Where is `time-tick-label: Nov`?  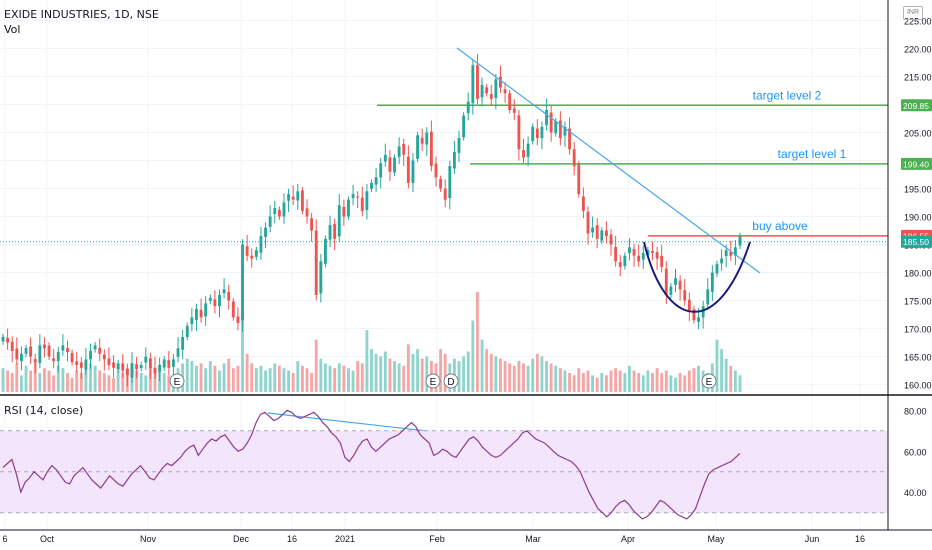 time-tick-label: Nov is located at coordinates (148, 539).